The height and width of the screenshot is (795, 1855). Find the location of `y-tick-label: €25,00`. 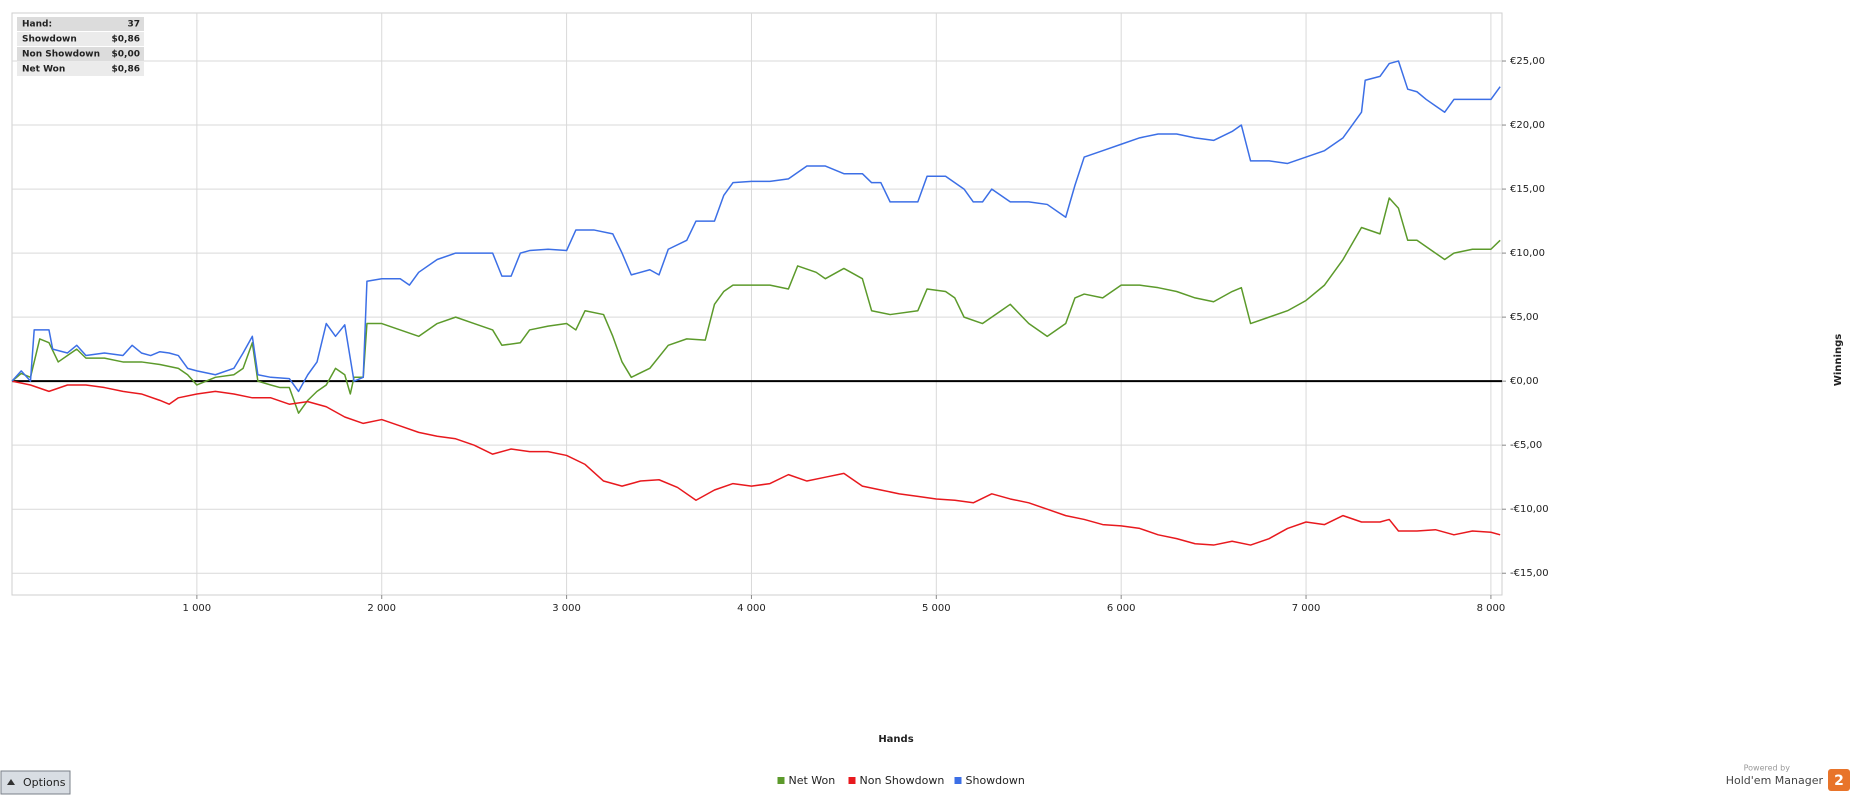

y-tick-label: €25,00 is located at coordinates (1527, 61).